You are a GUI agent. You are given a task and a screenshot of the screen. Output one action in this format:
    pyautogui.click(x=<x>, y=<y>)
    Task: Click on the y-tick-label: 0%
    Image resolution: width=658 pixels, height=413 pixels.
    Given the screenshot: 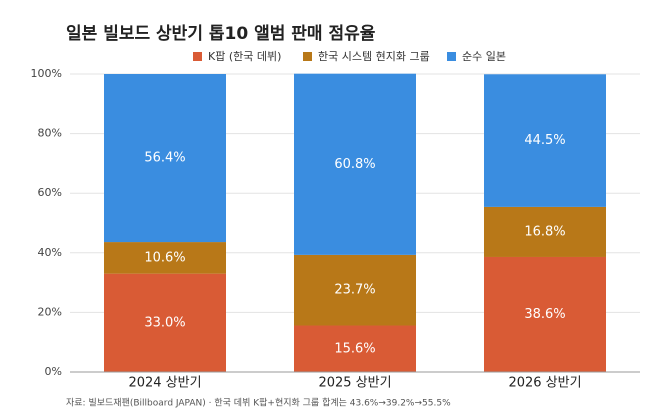 What is the action you would take?
    pyautogui.click(x=53, y=371)
    